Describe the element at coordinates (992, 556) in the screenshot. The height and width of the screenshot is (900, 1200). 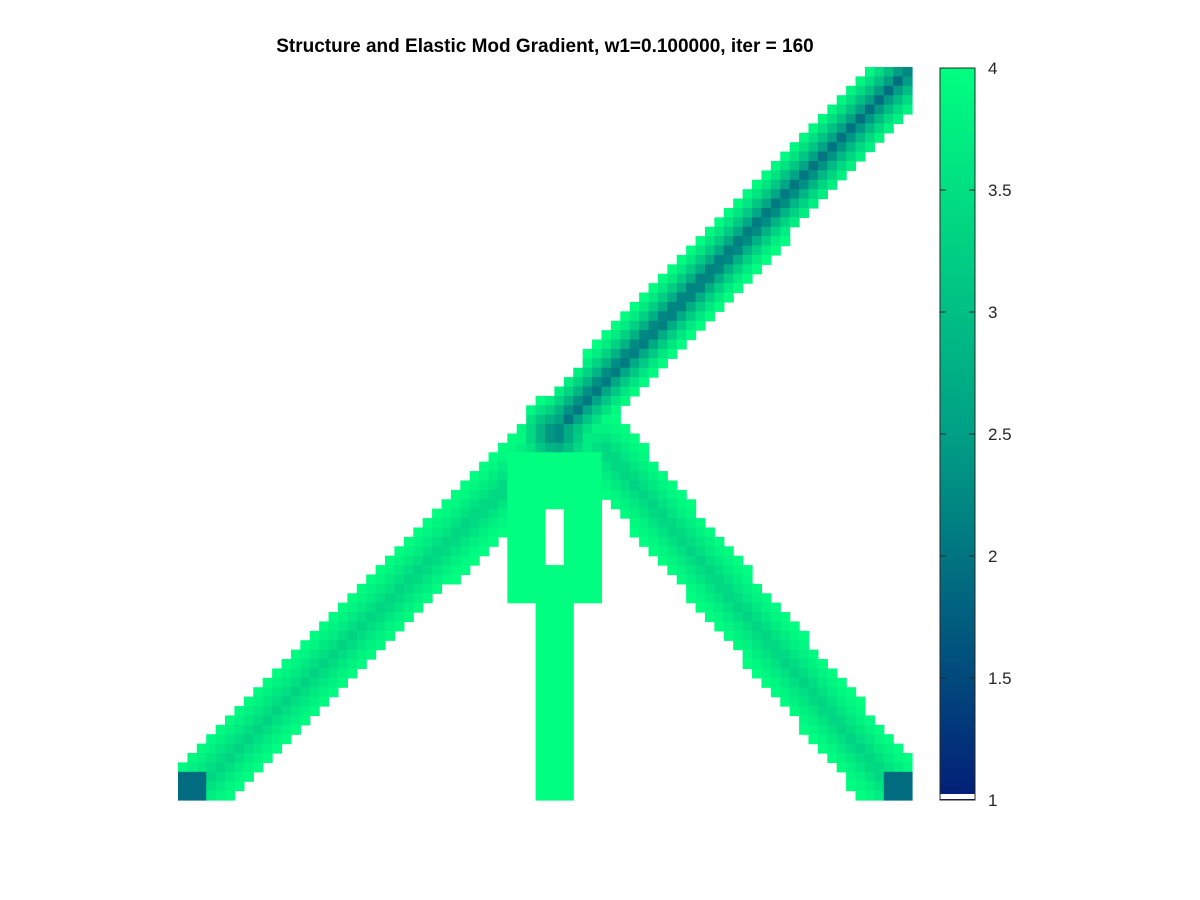
I see `colorbar-tick-label: 2` at that location.